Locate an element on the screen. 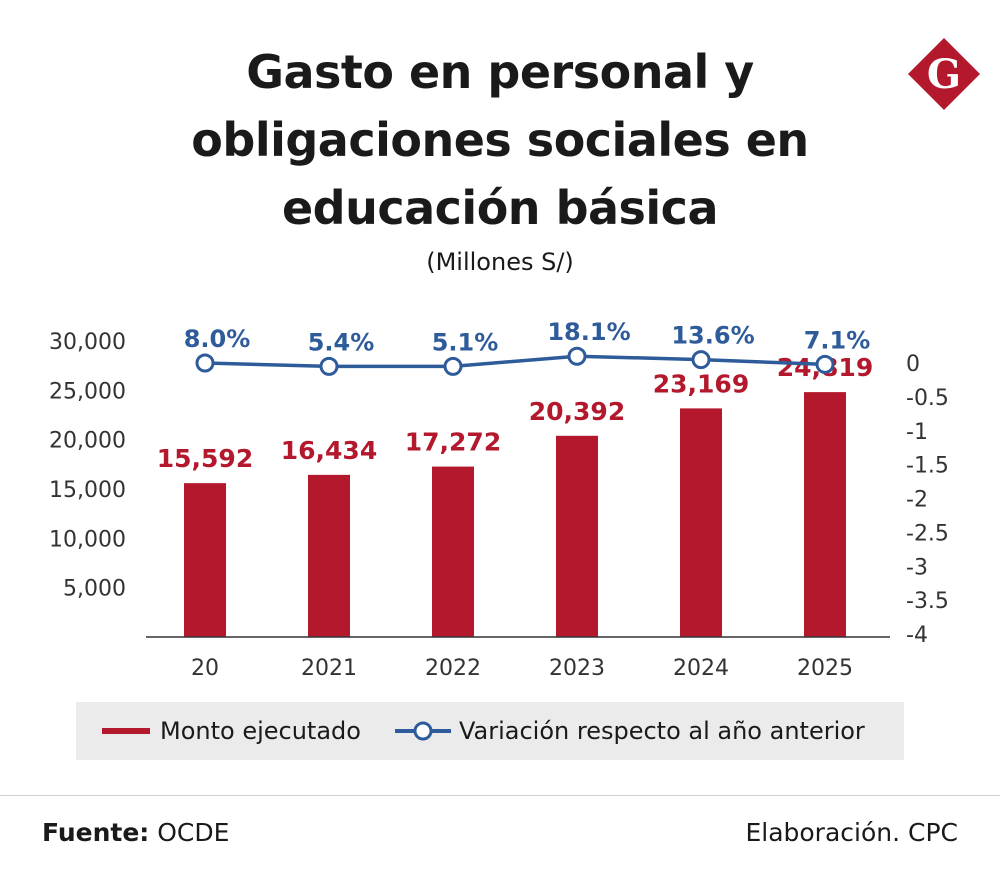  legend-line-swatch is located at coordinates (422, 731).